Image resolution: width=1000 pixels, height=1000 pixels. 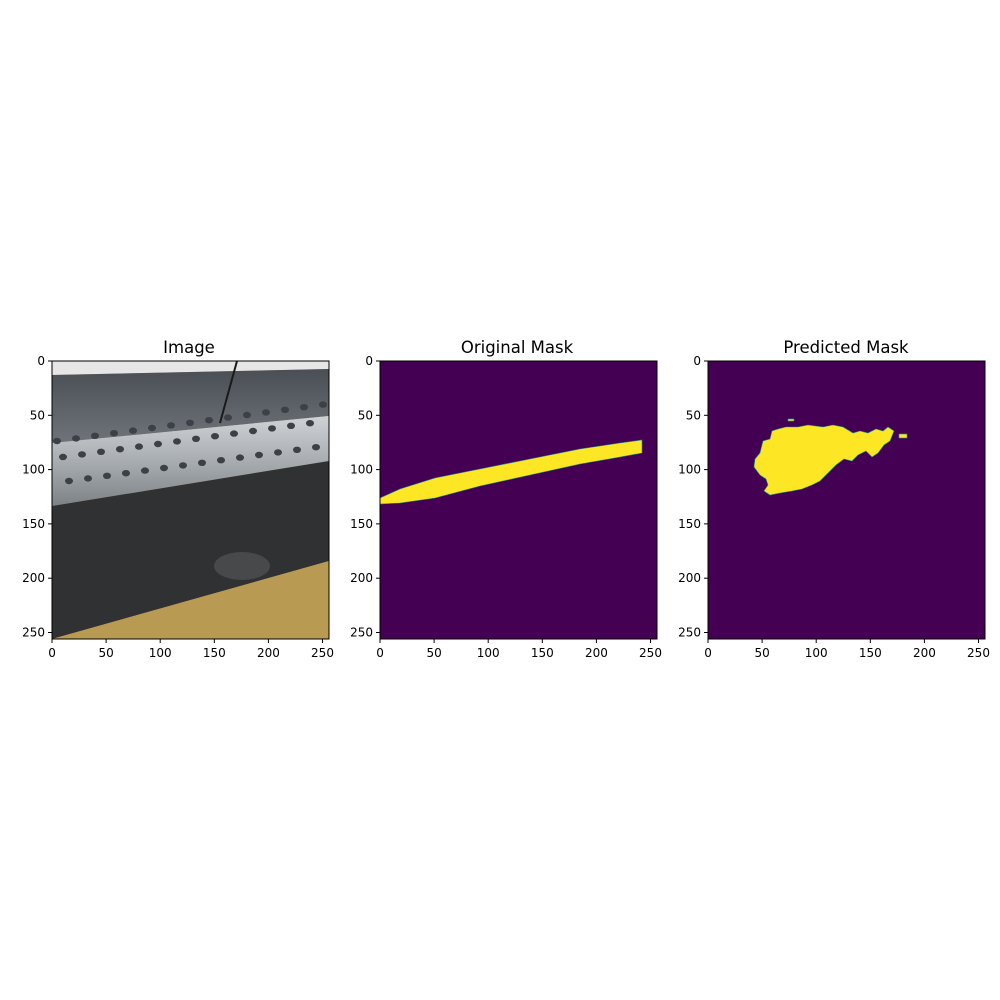 I want to click on board-holes, so click(x=190, y=443).